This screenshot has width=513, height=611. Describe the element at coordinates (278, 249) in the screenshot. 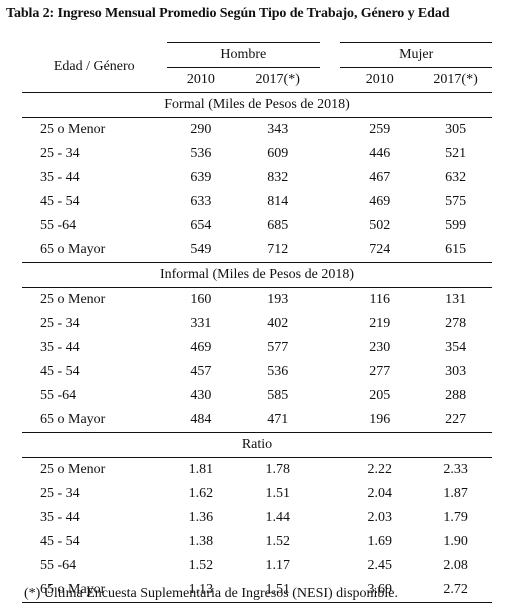

I see `value-cell: 712` at that location.